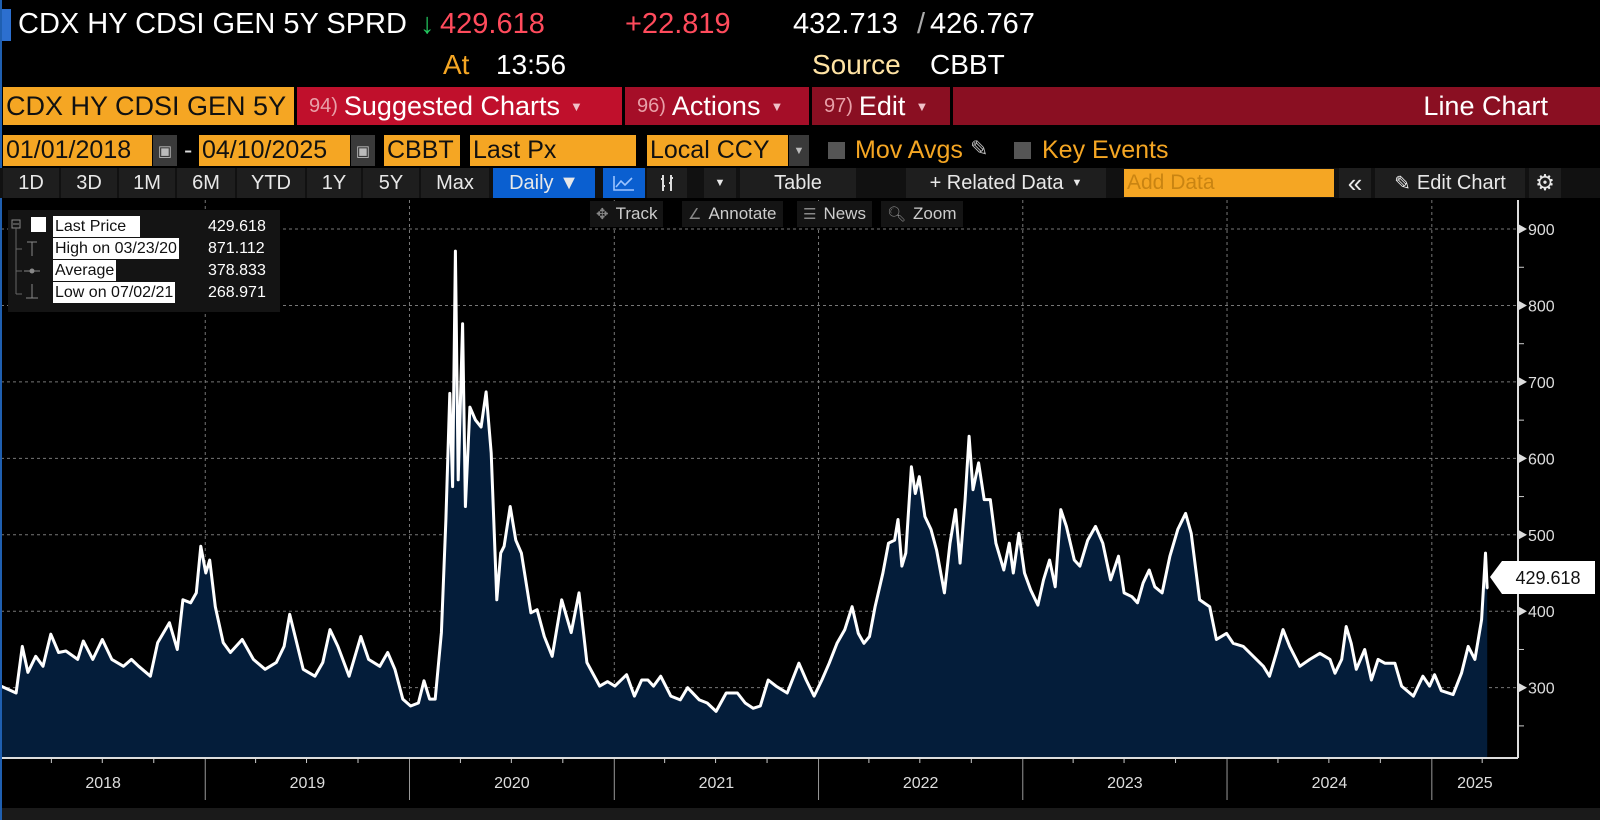  I want to click on mov-avgs-checkbox, so click(836, 150).